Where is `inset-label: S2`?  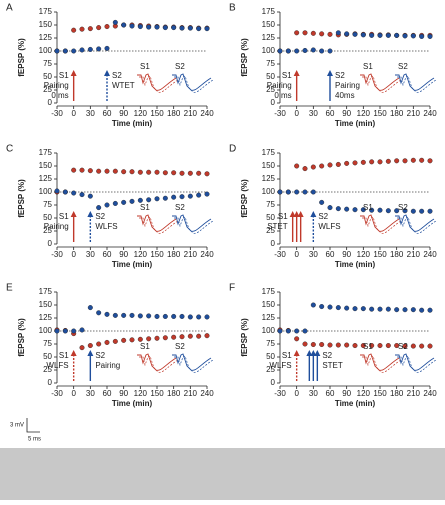
inset-label: S2 is located at coordinates (403, 346).